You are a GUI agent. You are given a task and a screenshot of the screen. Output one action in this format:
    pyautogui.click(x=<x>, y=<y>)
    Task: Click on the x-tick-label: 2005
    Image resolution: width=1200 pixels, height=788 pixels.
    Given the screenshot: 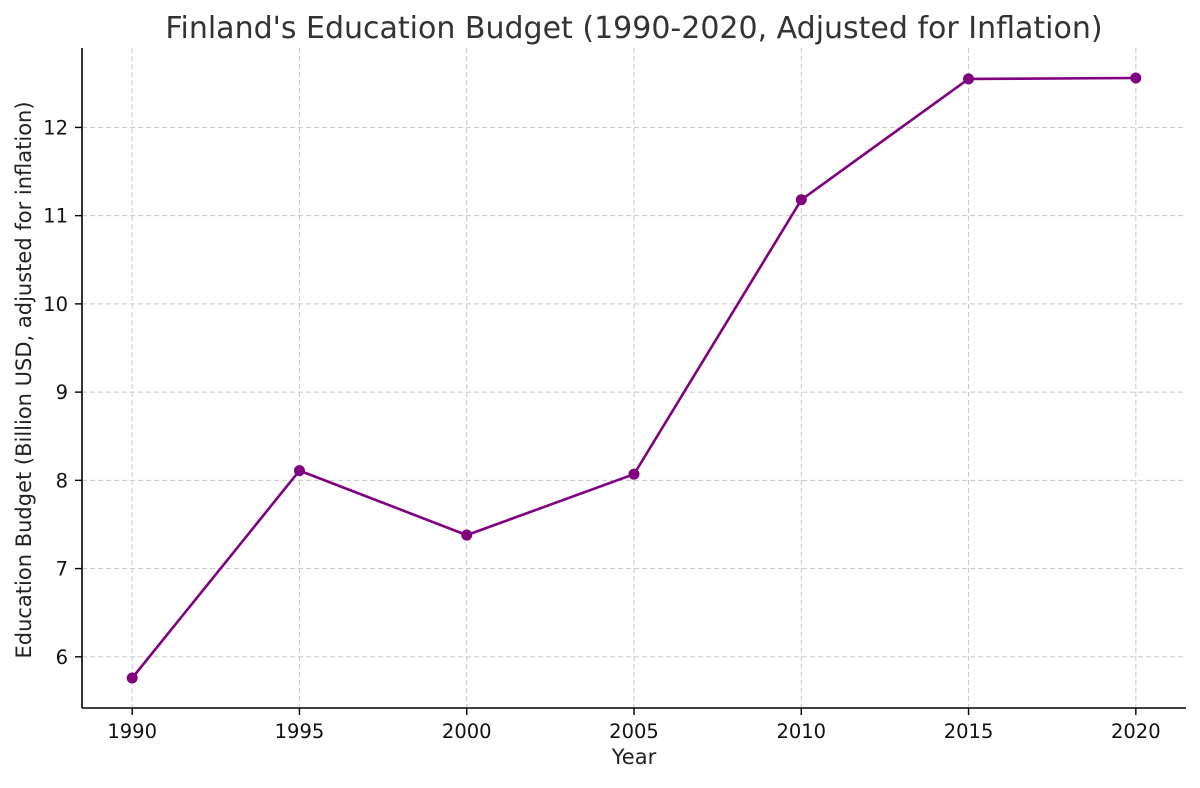 What is the action you would take?
    pyautogui.click(x=634, y=731)
    